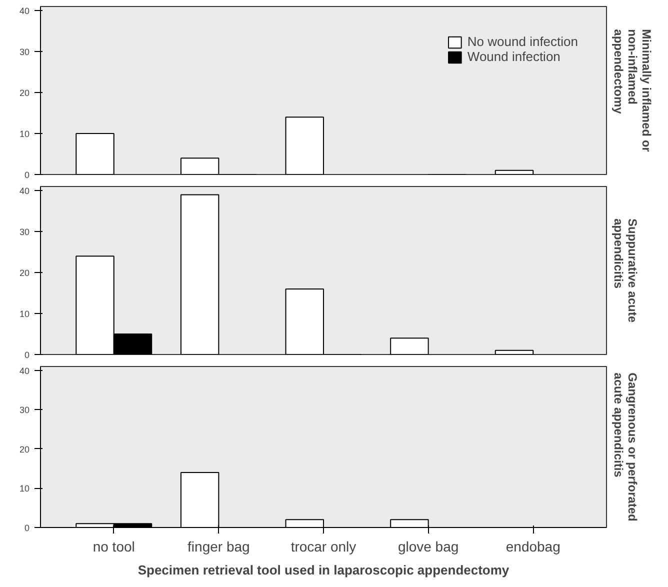 This screenshot has width=668, height=587. Describe the element at coordinates (626, 447) in the screenshot. I see `text: Gangrenous or perforated acute appendicitis` at that location.